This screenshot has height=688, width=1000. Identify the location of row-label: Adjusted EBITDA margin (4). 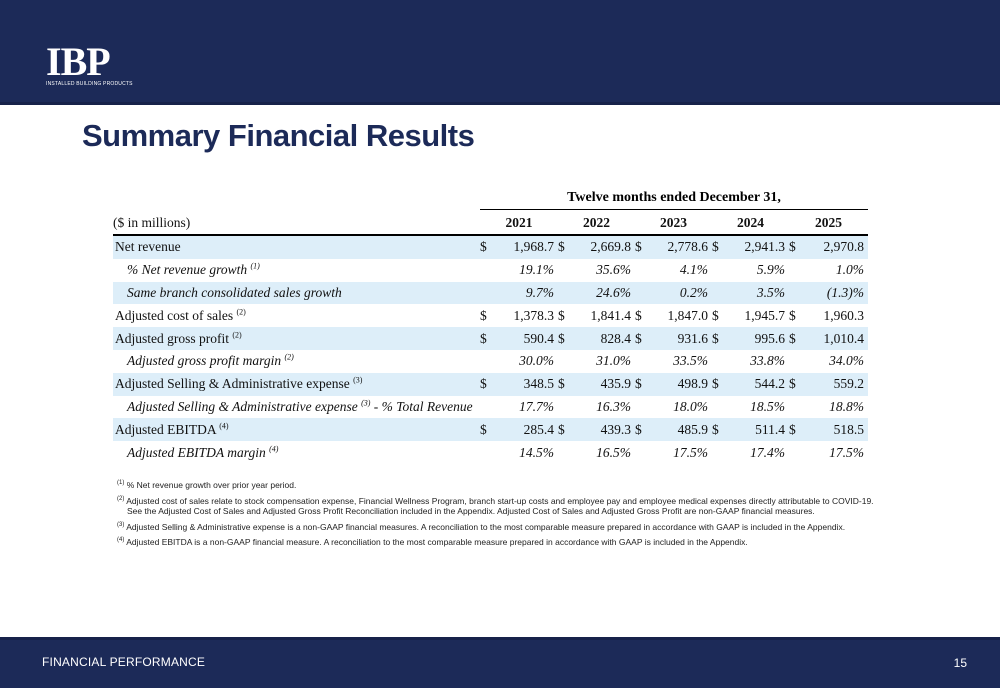
(203, 452).